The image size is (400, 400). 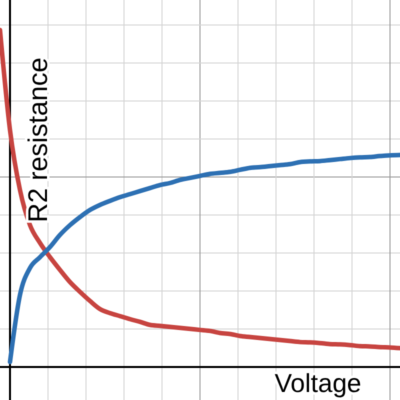 What do you see at coordinates (38, 140) in the screenshot?
I see `y-axis-title: R2 resistance` at bounding box center [38, 140].